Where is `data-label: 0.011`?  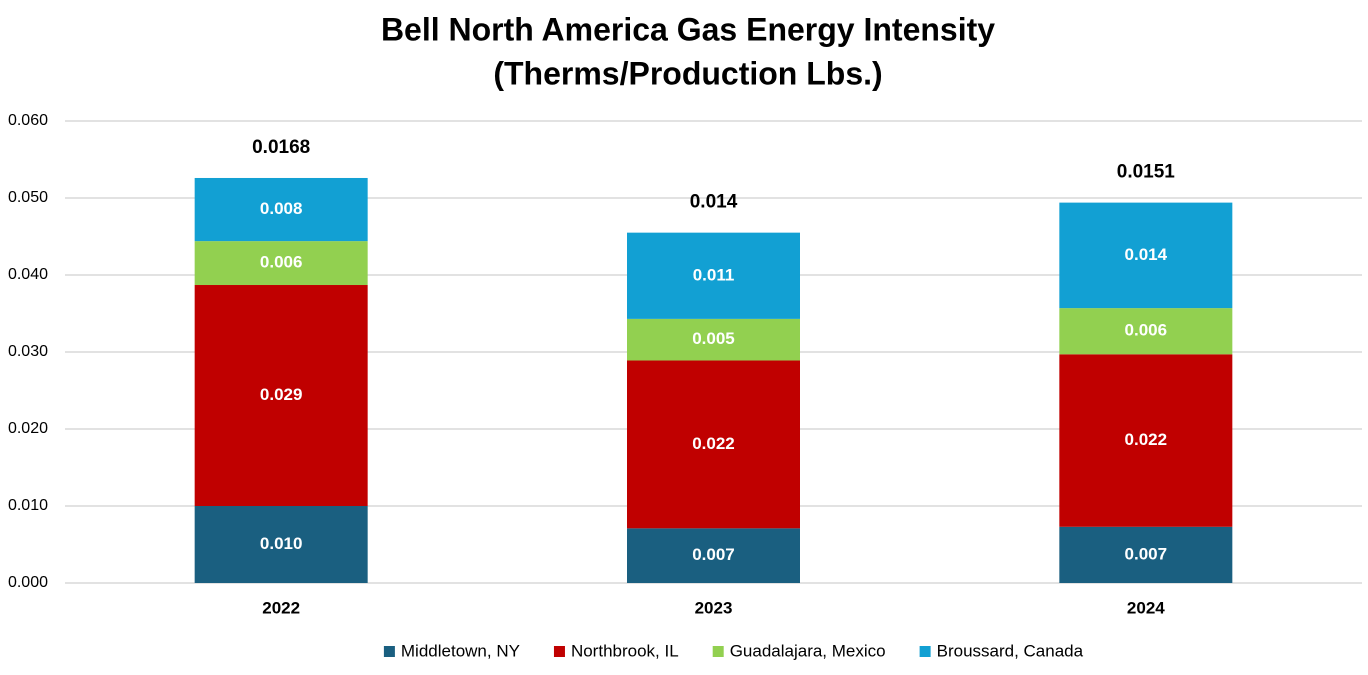 data-label: 0.011 is located at coordinates (714, 274).